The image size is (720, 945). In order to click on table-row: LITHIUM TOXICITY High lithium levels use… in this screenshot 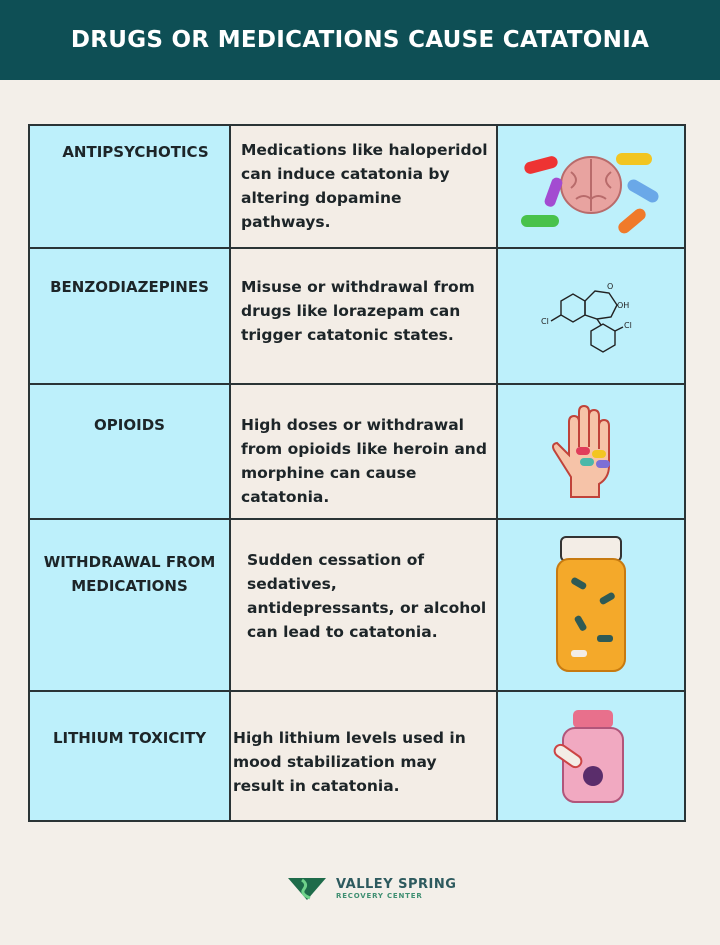, I will do `click(357, 757)`.